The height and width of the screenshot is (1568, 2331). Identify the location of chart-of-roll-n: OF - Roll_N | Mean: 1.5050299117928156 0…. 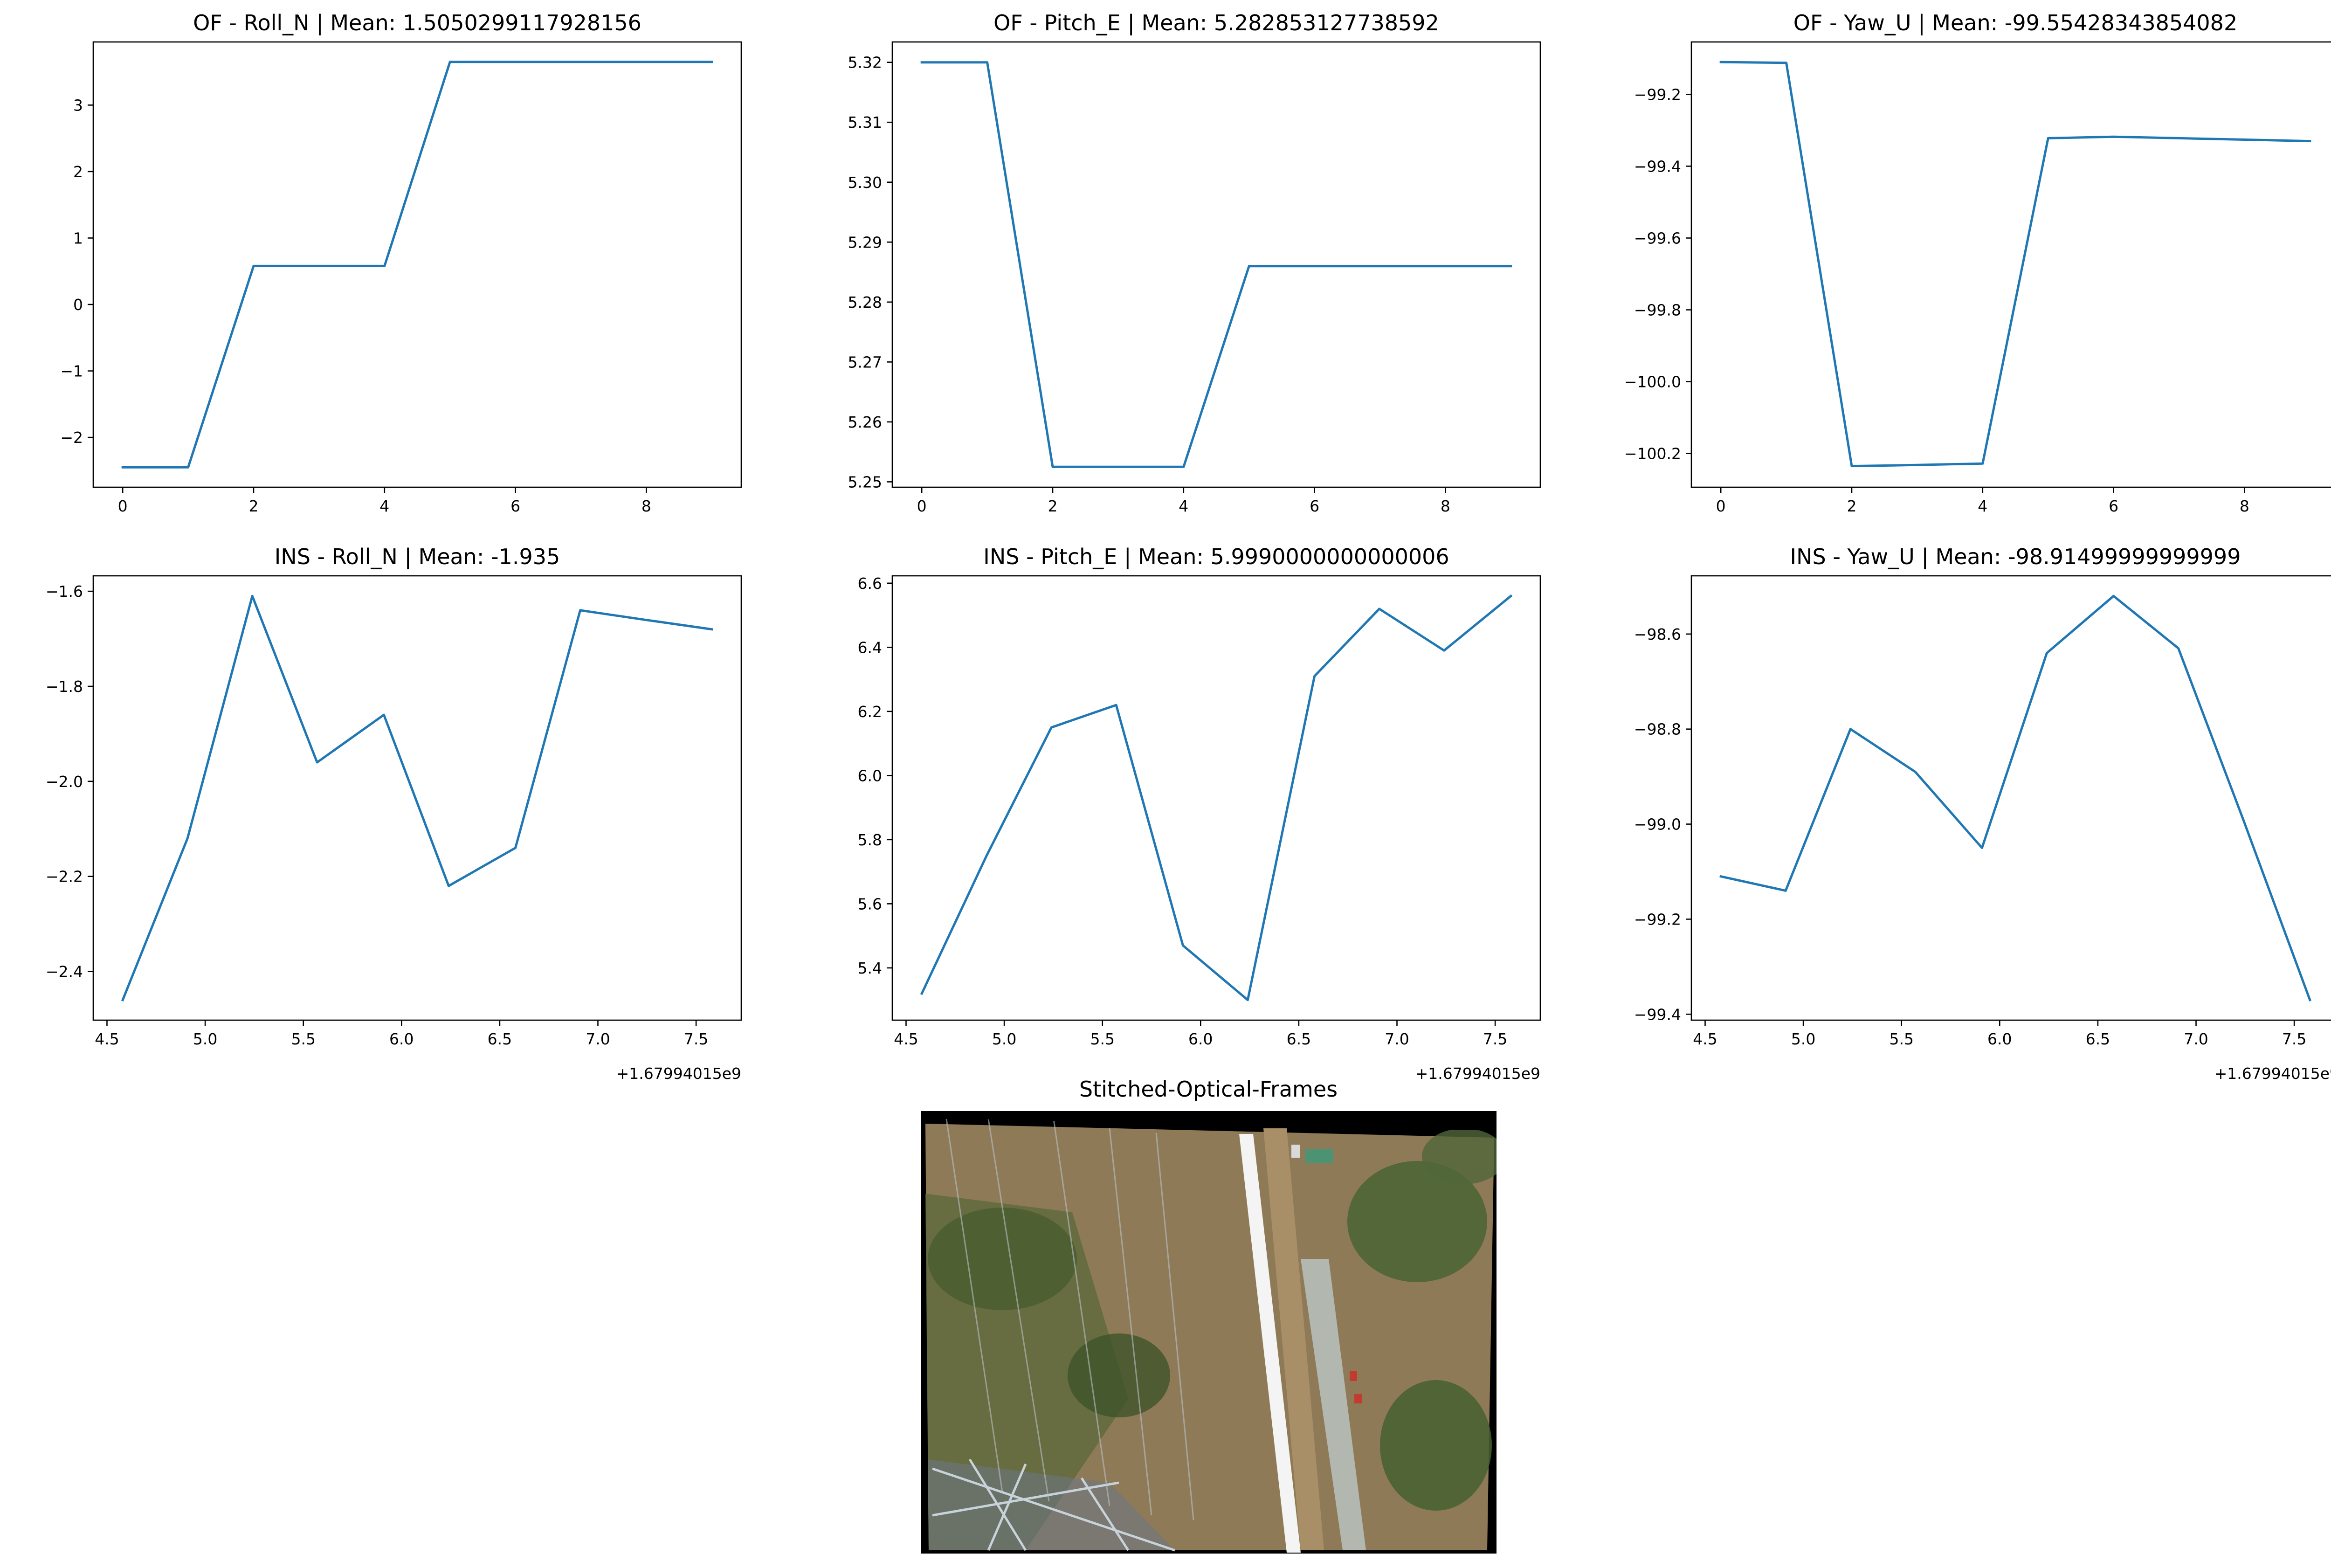
(401, 262).